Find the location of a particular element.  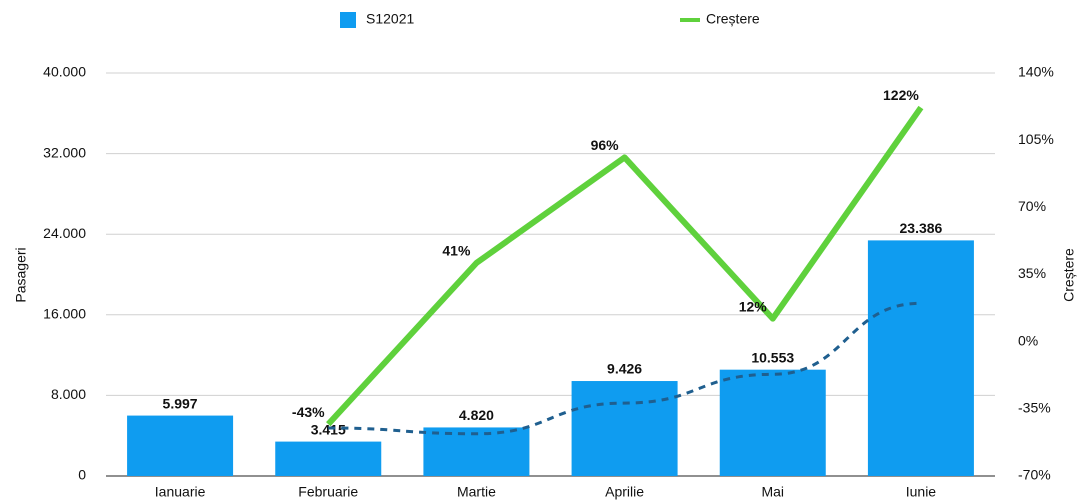

x-tick-label: Martie is located at coordinates (476, 492).